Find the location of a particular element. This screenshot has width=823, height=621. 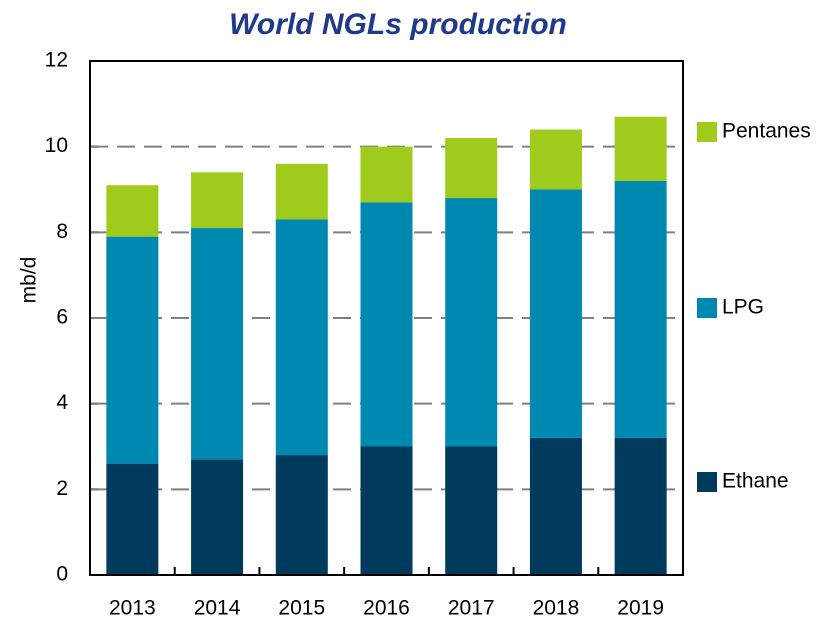

legend-label: Pentanes is located at coordinates (766, 131).